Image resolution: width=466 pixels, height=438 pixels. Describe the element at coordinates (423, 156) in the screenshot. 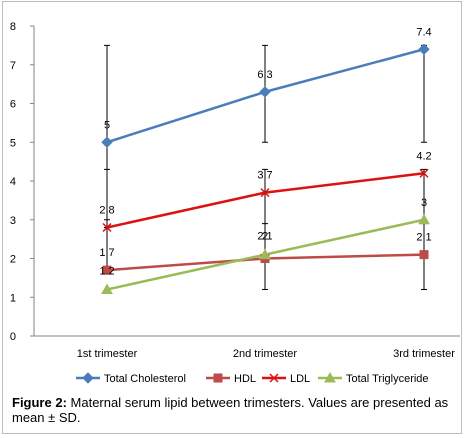

I see `data-label: 4.2` at that location.